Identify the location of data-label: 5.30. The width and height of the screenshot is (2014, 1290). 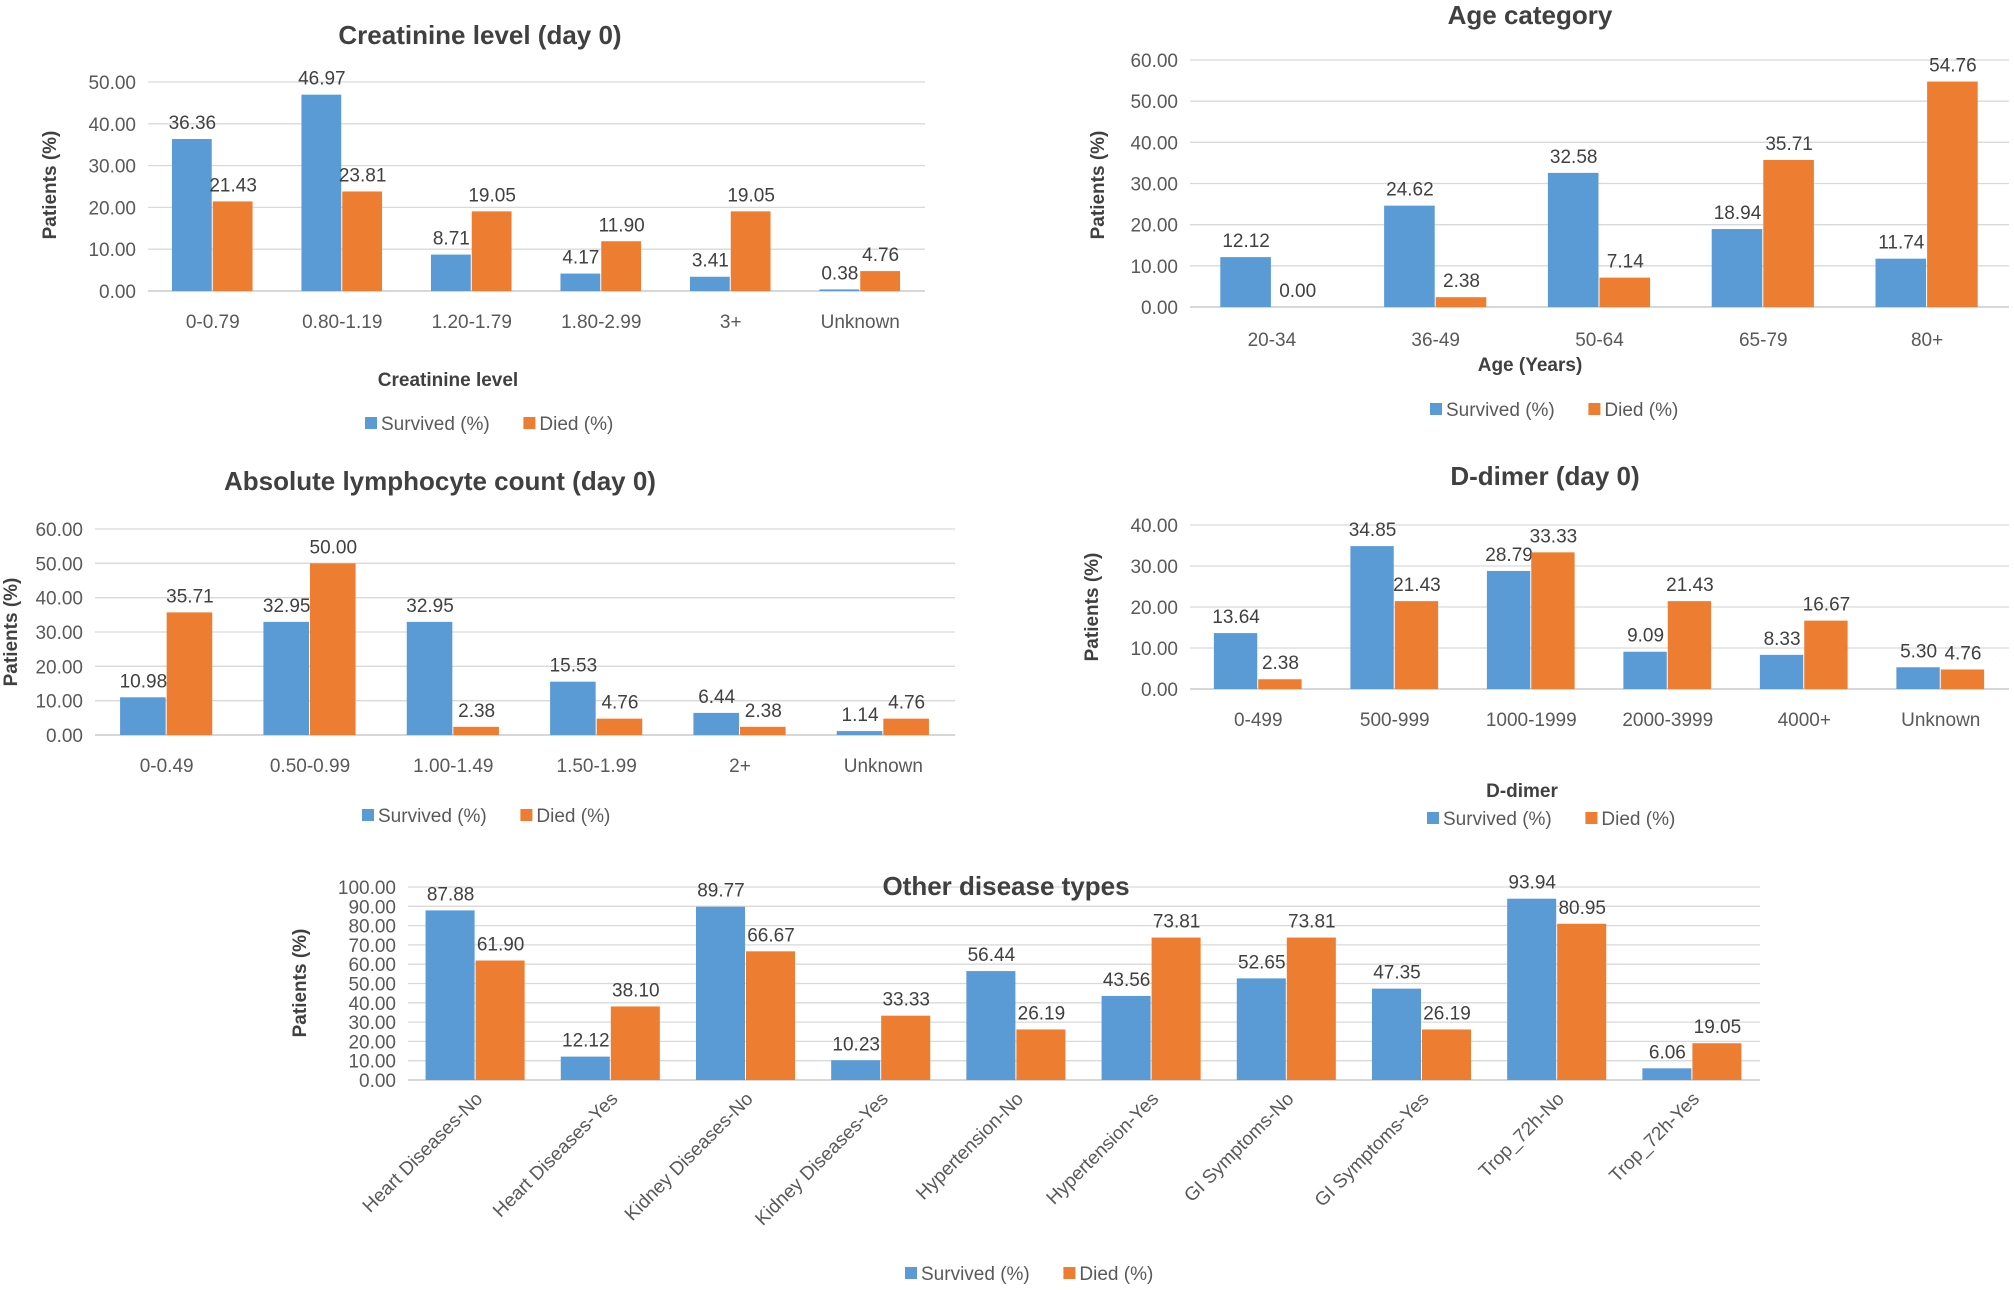
(1918, 651).